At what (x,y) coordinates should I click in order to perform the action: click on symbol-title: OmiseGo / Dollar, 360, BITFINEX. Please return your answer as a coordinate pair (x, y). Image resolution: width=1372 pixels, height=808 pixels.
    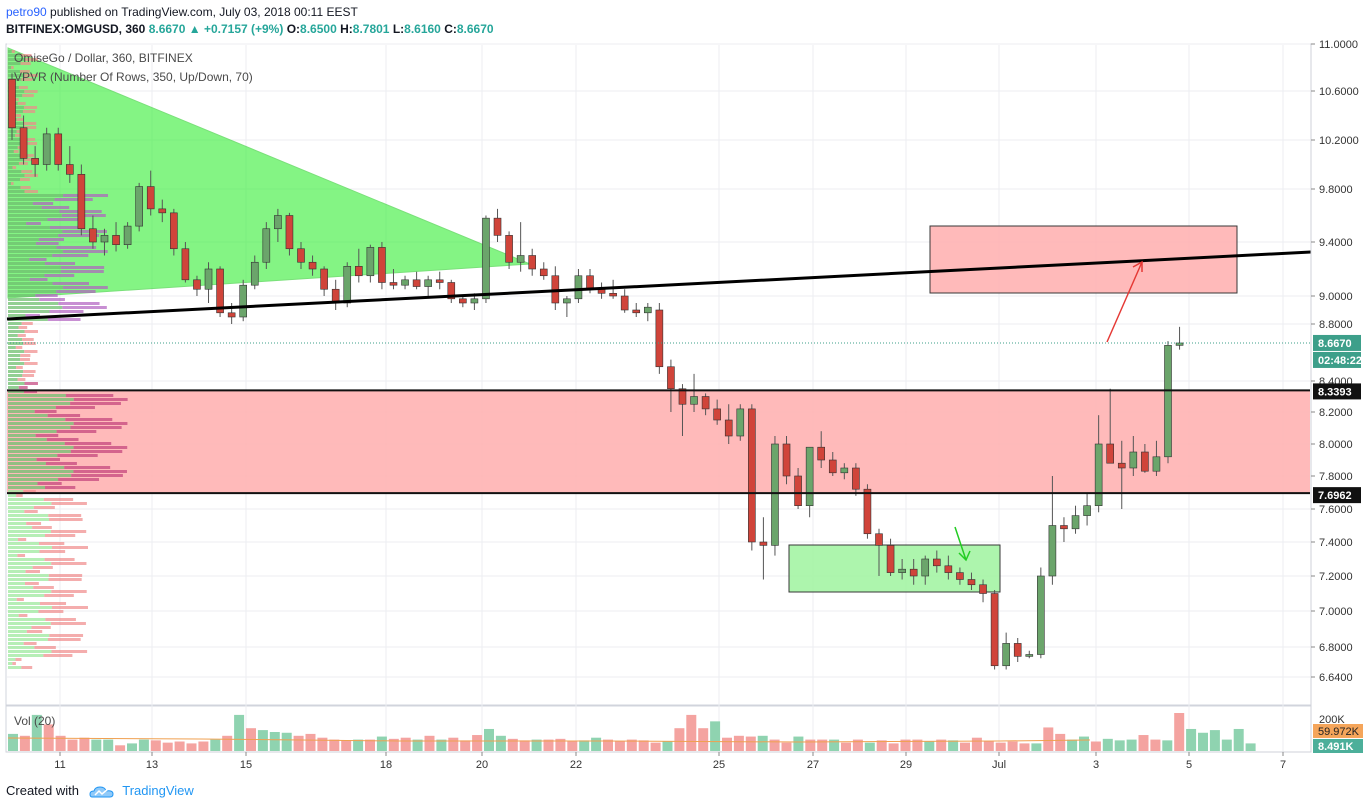
    Looking at the image, I should click on (103, 58).